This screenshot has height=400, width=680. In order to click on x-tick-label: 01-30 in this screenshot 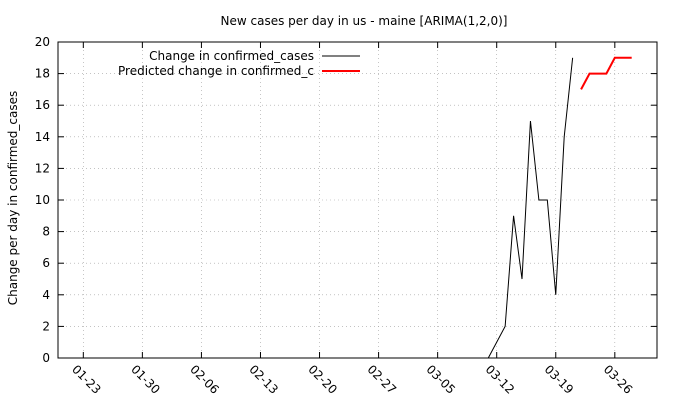, I will do `click(145, 379)`.